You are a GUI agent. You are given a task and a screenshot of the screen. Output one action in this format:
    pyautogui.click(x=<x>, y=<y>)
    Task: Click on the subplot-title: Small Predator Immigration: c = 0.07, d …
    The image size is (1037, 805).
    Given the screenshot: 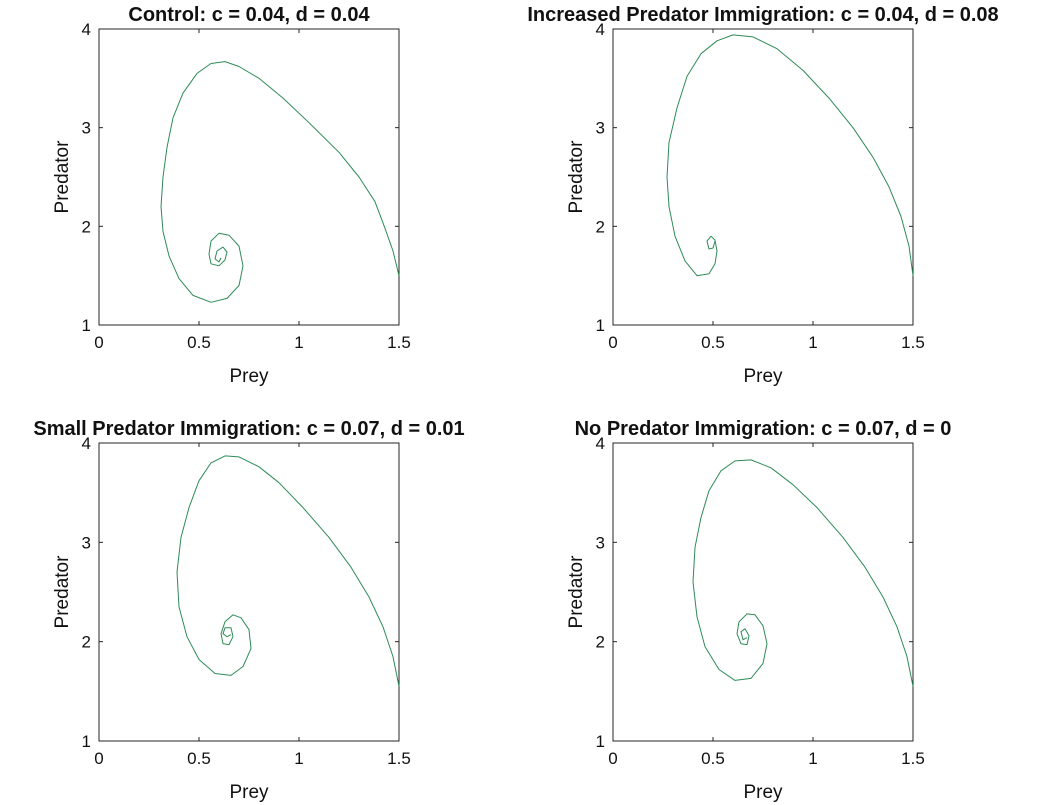 What is the action you would take?
    pyautogui.click(x=248, y=429)
    